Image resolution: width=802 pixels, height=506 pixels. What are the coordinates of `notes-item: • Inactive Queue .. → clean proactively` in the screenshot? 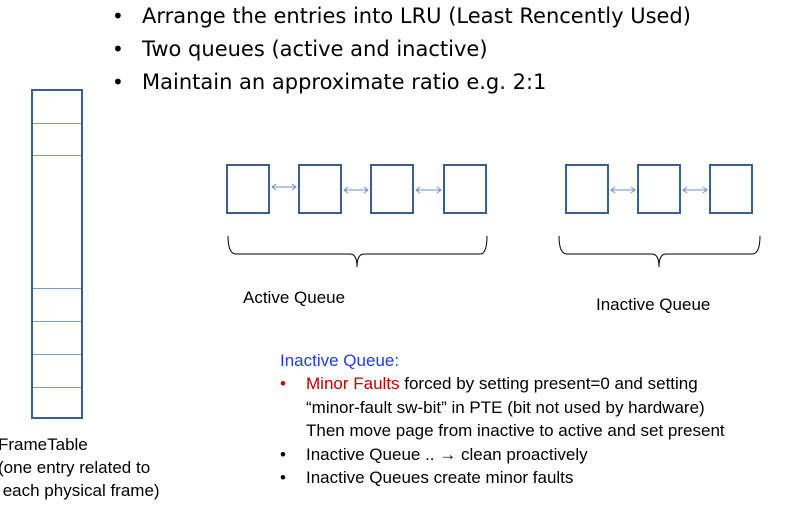 It's located at (434, 455).